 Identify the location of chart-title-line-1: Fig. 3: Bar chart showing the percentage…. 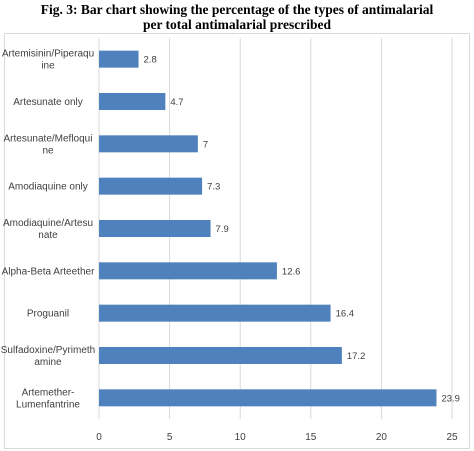
(237, 9).